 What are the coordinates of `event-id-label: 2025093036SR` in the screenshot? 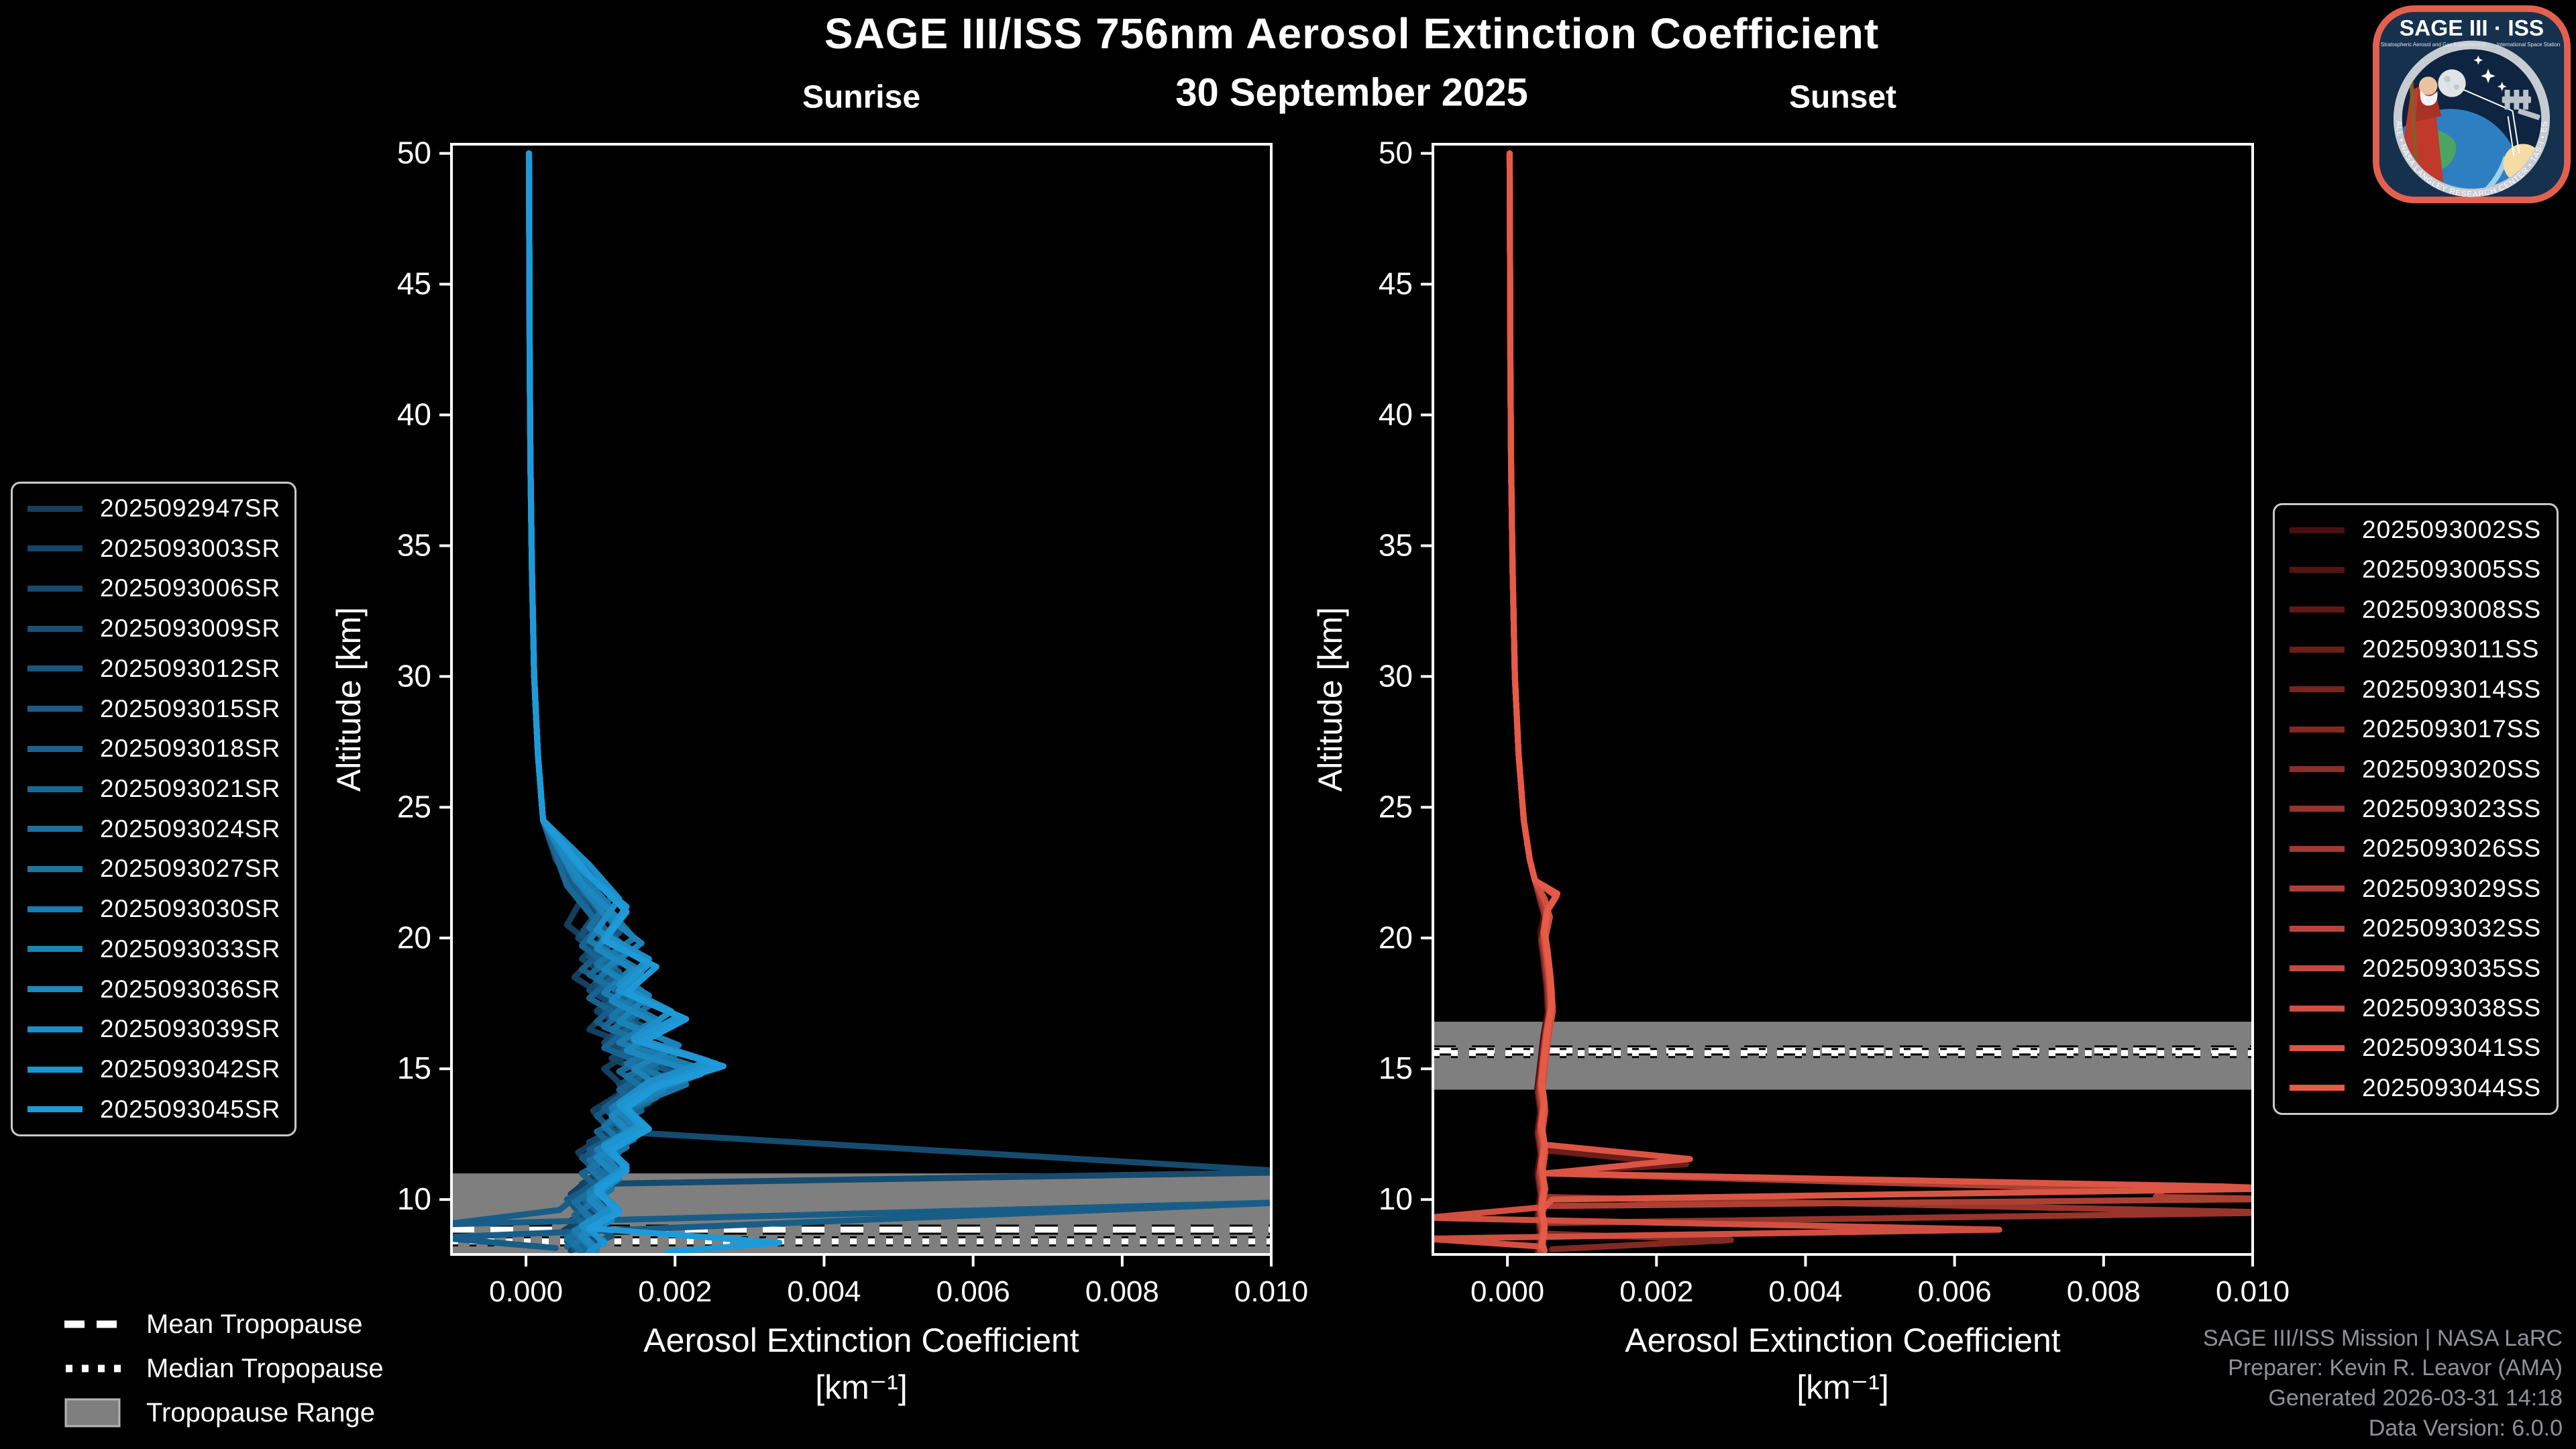 It's located at (190, 989).